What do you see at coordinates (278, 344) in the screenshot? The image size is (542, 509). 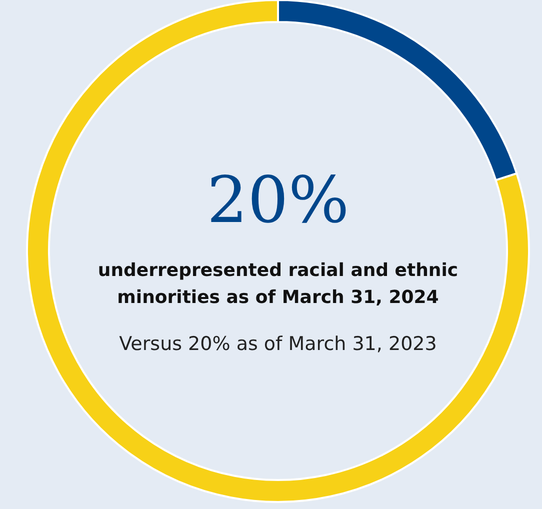 I see `text: Versus 20% as of March 31, 2023` at bounding box center [278, 344].